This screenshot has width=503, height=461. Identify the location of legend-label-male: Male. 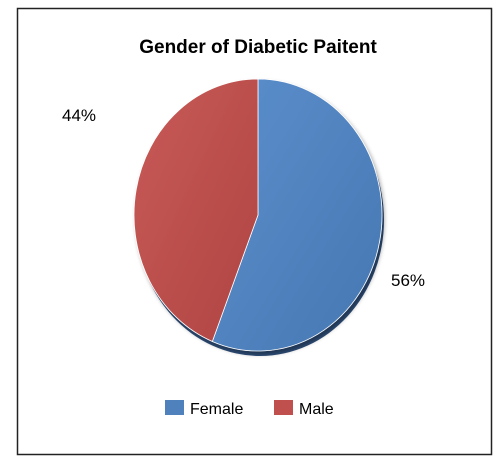
(316, 409).